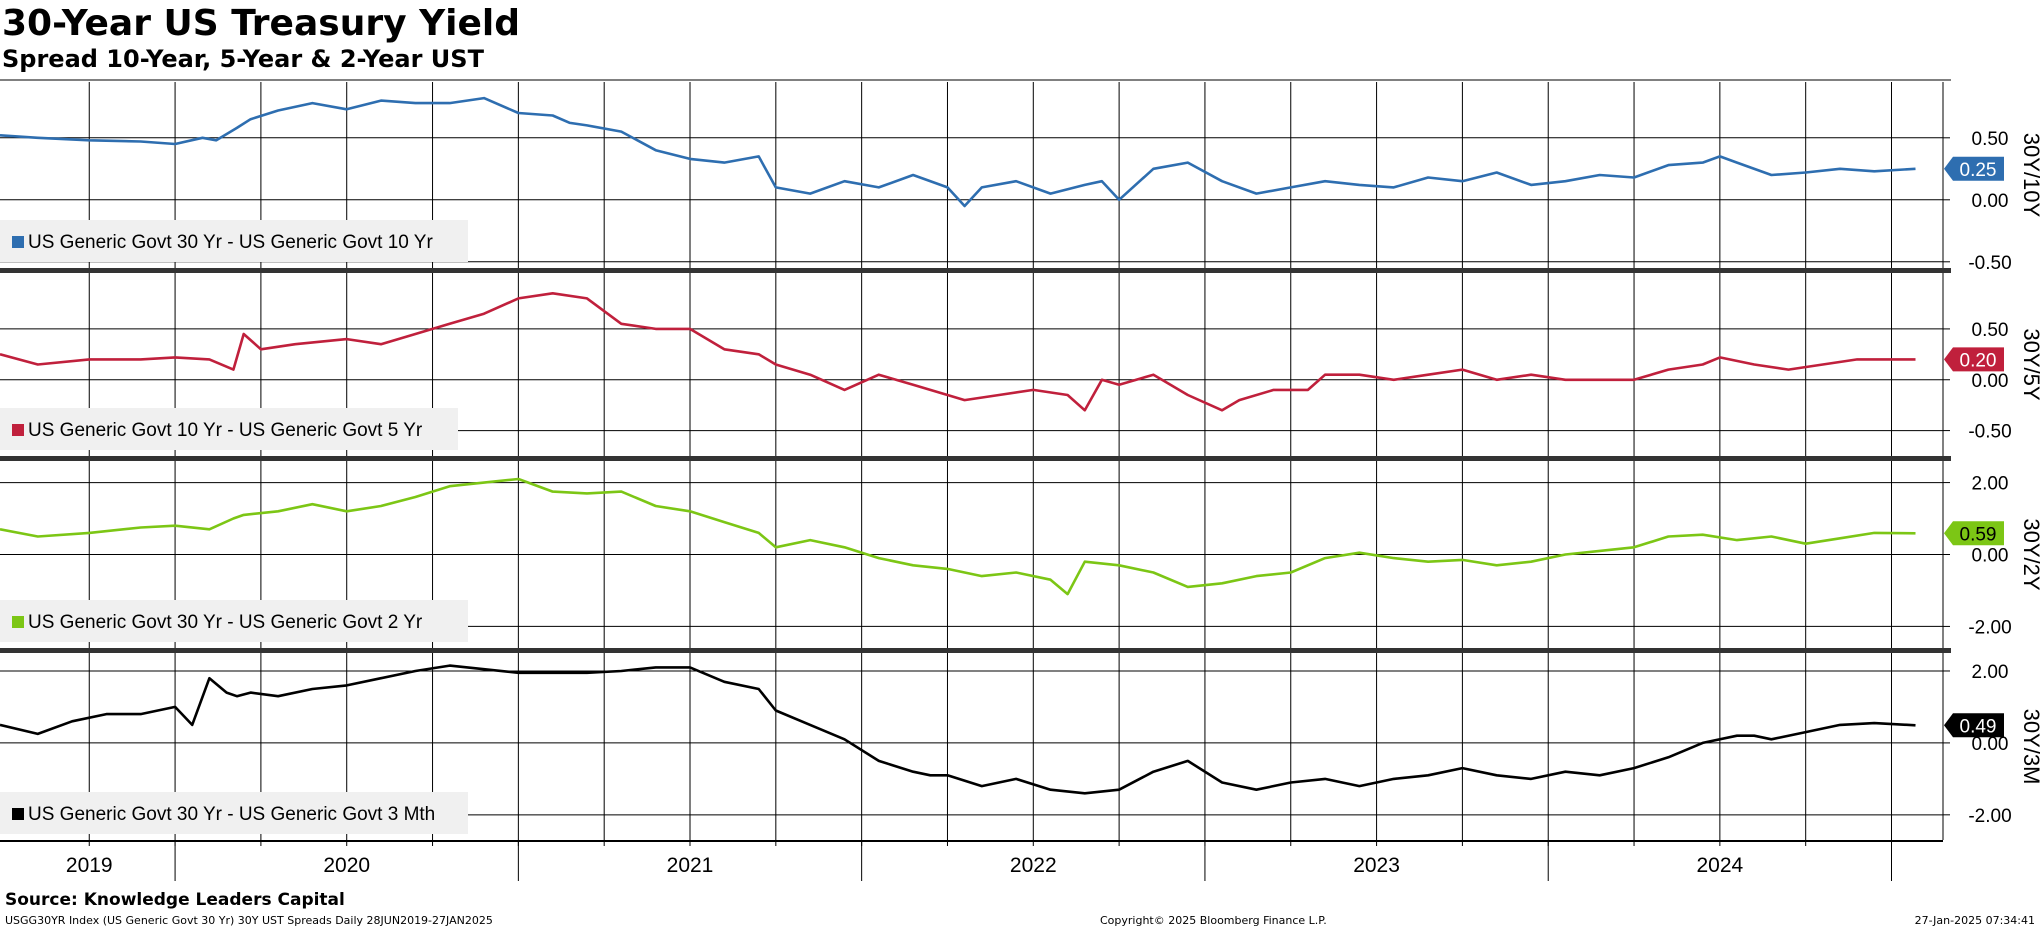 The width and height of the screenshot is (2041, 932). What do you see at coordinates (2030, 747) in the screenshot?
I see `panel-axis-label: 30Y/3M` at bounding box center [2030, 747].